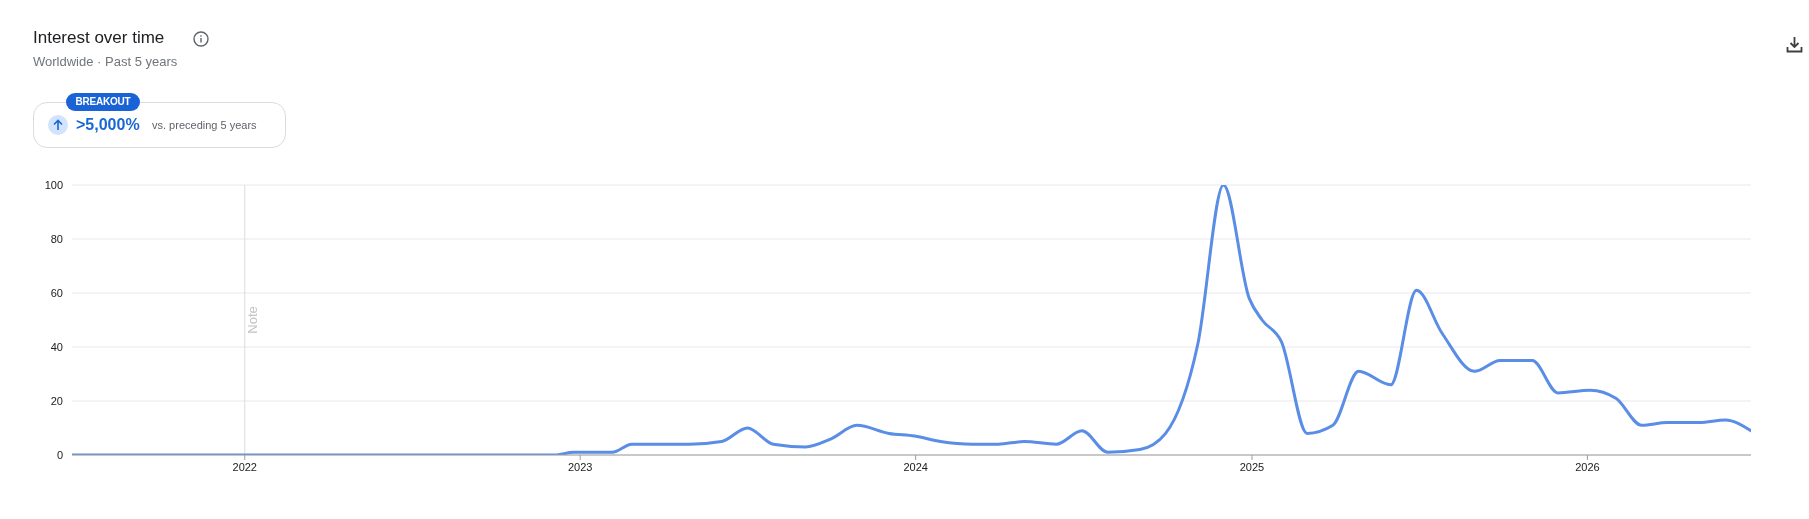  Describe the element at coordinates (915, 466) in the screenshot. I see `x-tick-label: 2024` at that location.